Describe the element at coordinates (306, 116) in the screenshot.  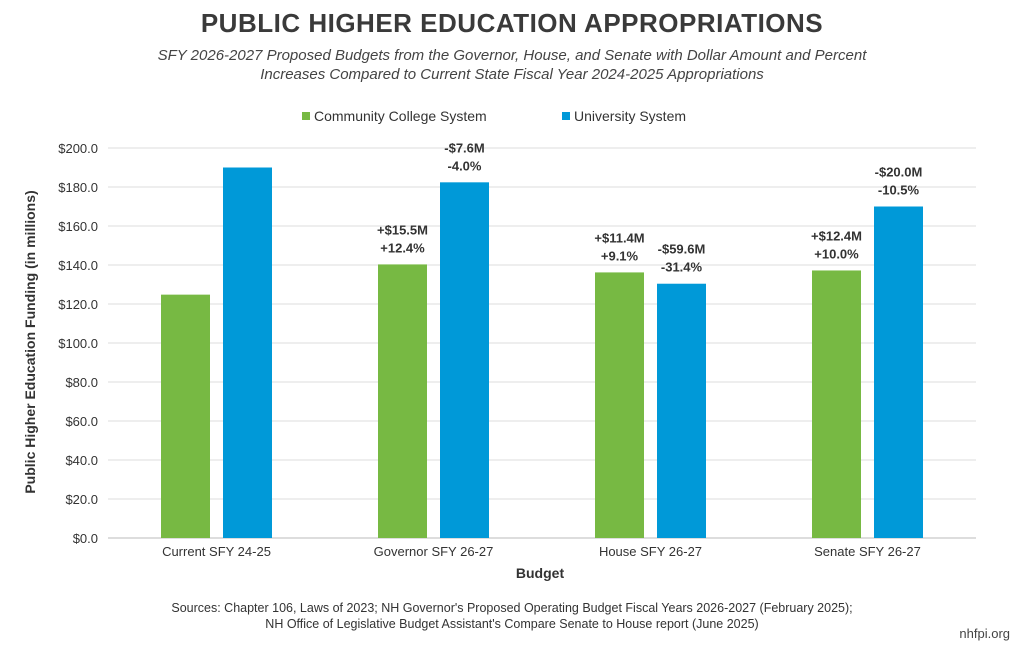
I see `legend-swatch-community-college` at that location.